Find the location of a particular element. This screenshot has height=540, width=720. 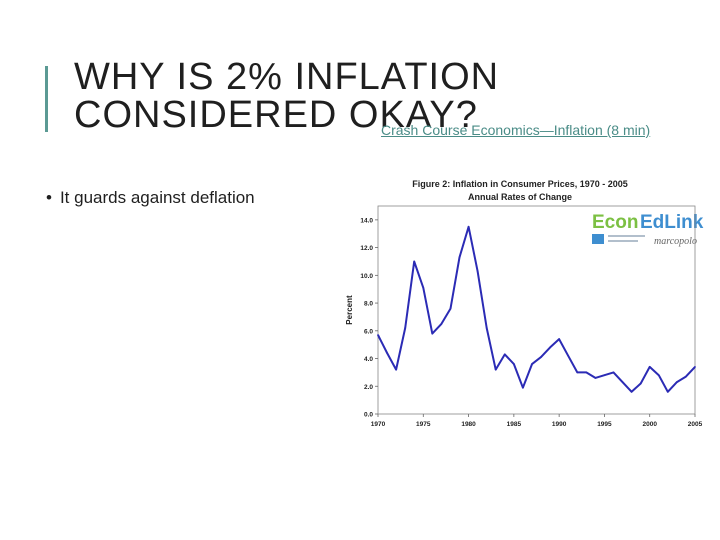

x-tick-label: 1975 is located at coordinates (423, 424).